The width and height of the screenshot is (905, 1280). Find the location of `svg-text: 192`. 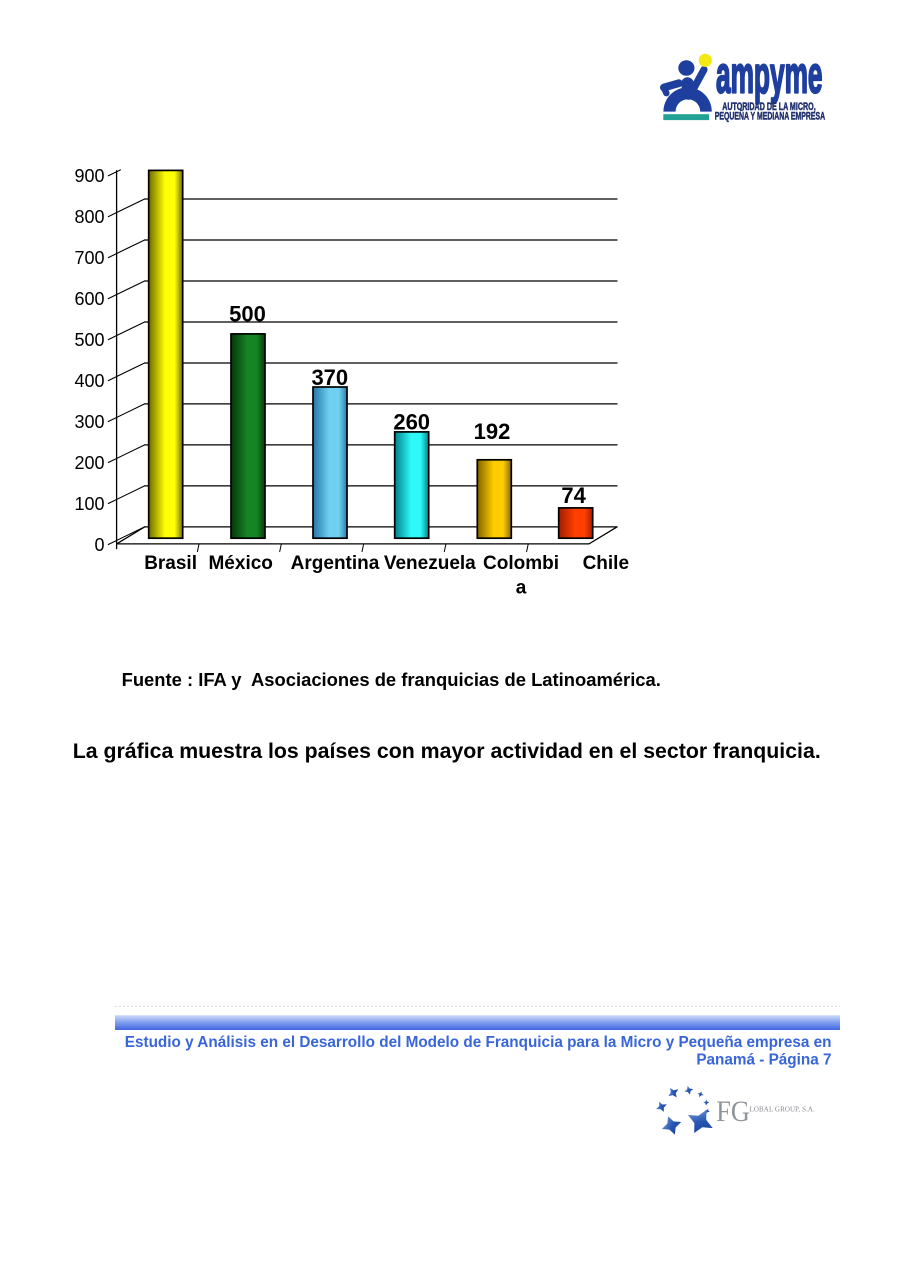

svg-text: 192 is located at coordinates (492, 431).